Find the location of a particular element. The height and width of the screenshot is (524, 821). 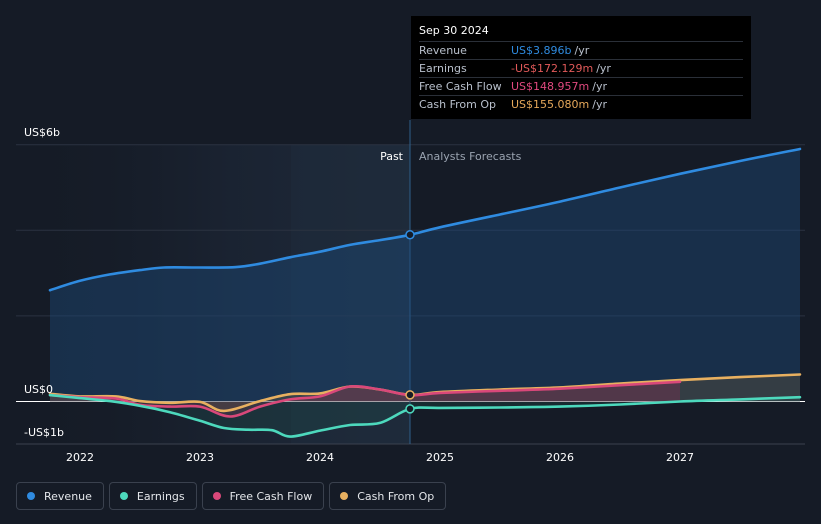

tooltip-value: US$148.957m is located at coordinates (550, 86).